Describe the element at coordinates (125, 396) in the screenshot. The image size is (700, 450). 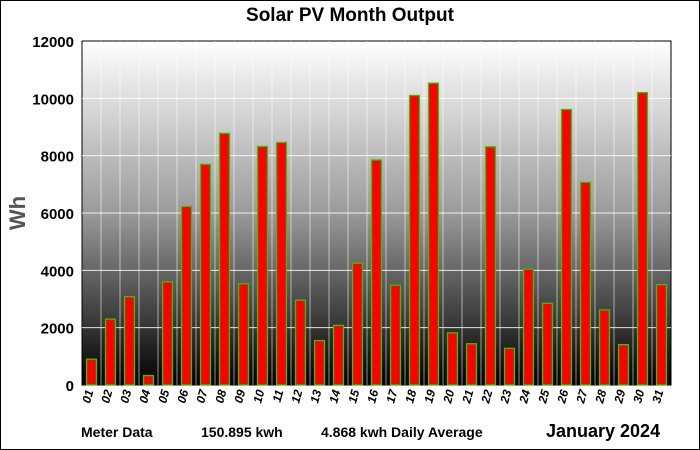
I see `x-tick-label: 03` at that location.